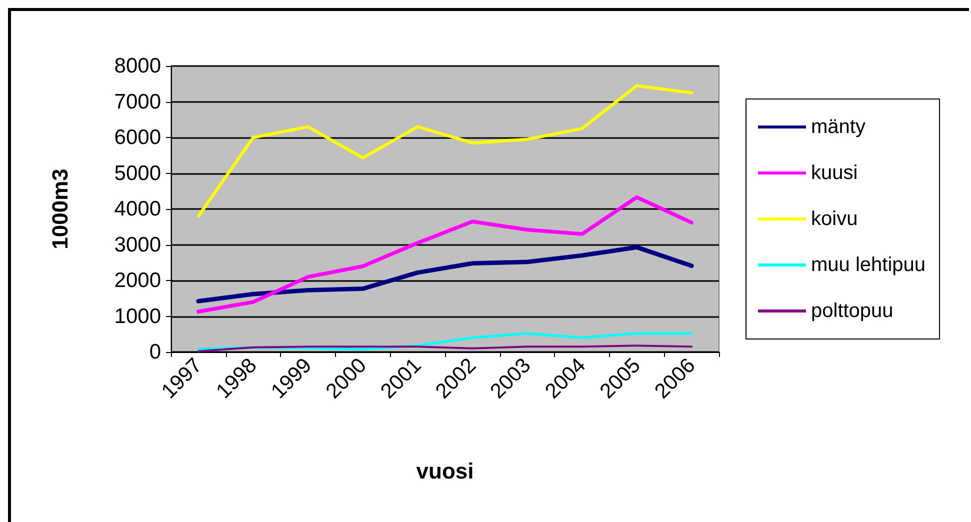  I want to click on legend-label: mänty, so click(838, 127).